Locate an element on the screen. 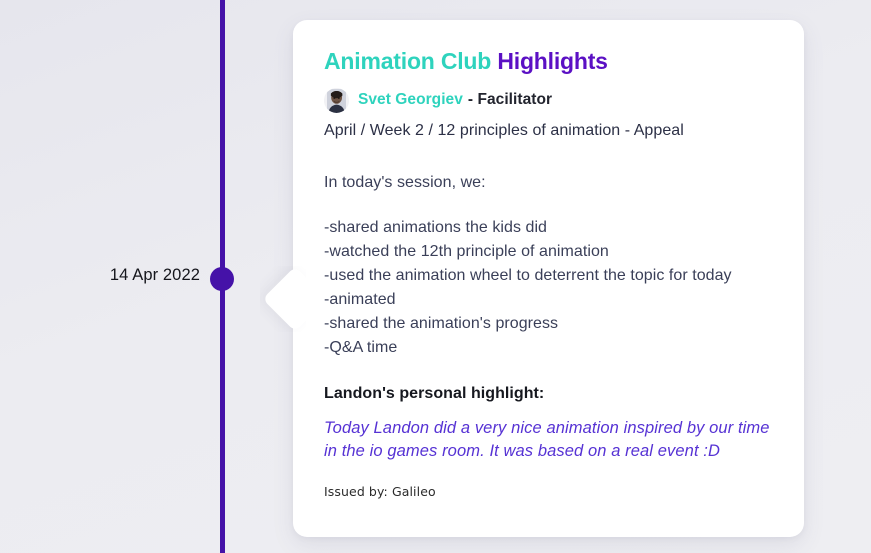  list-item: -shared the animation's progress is located at coordinates (441, 324).